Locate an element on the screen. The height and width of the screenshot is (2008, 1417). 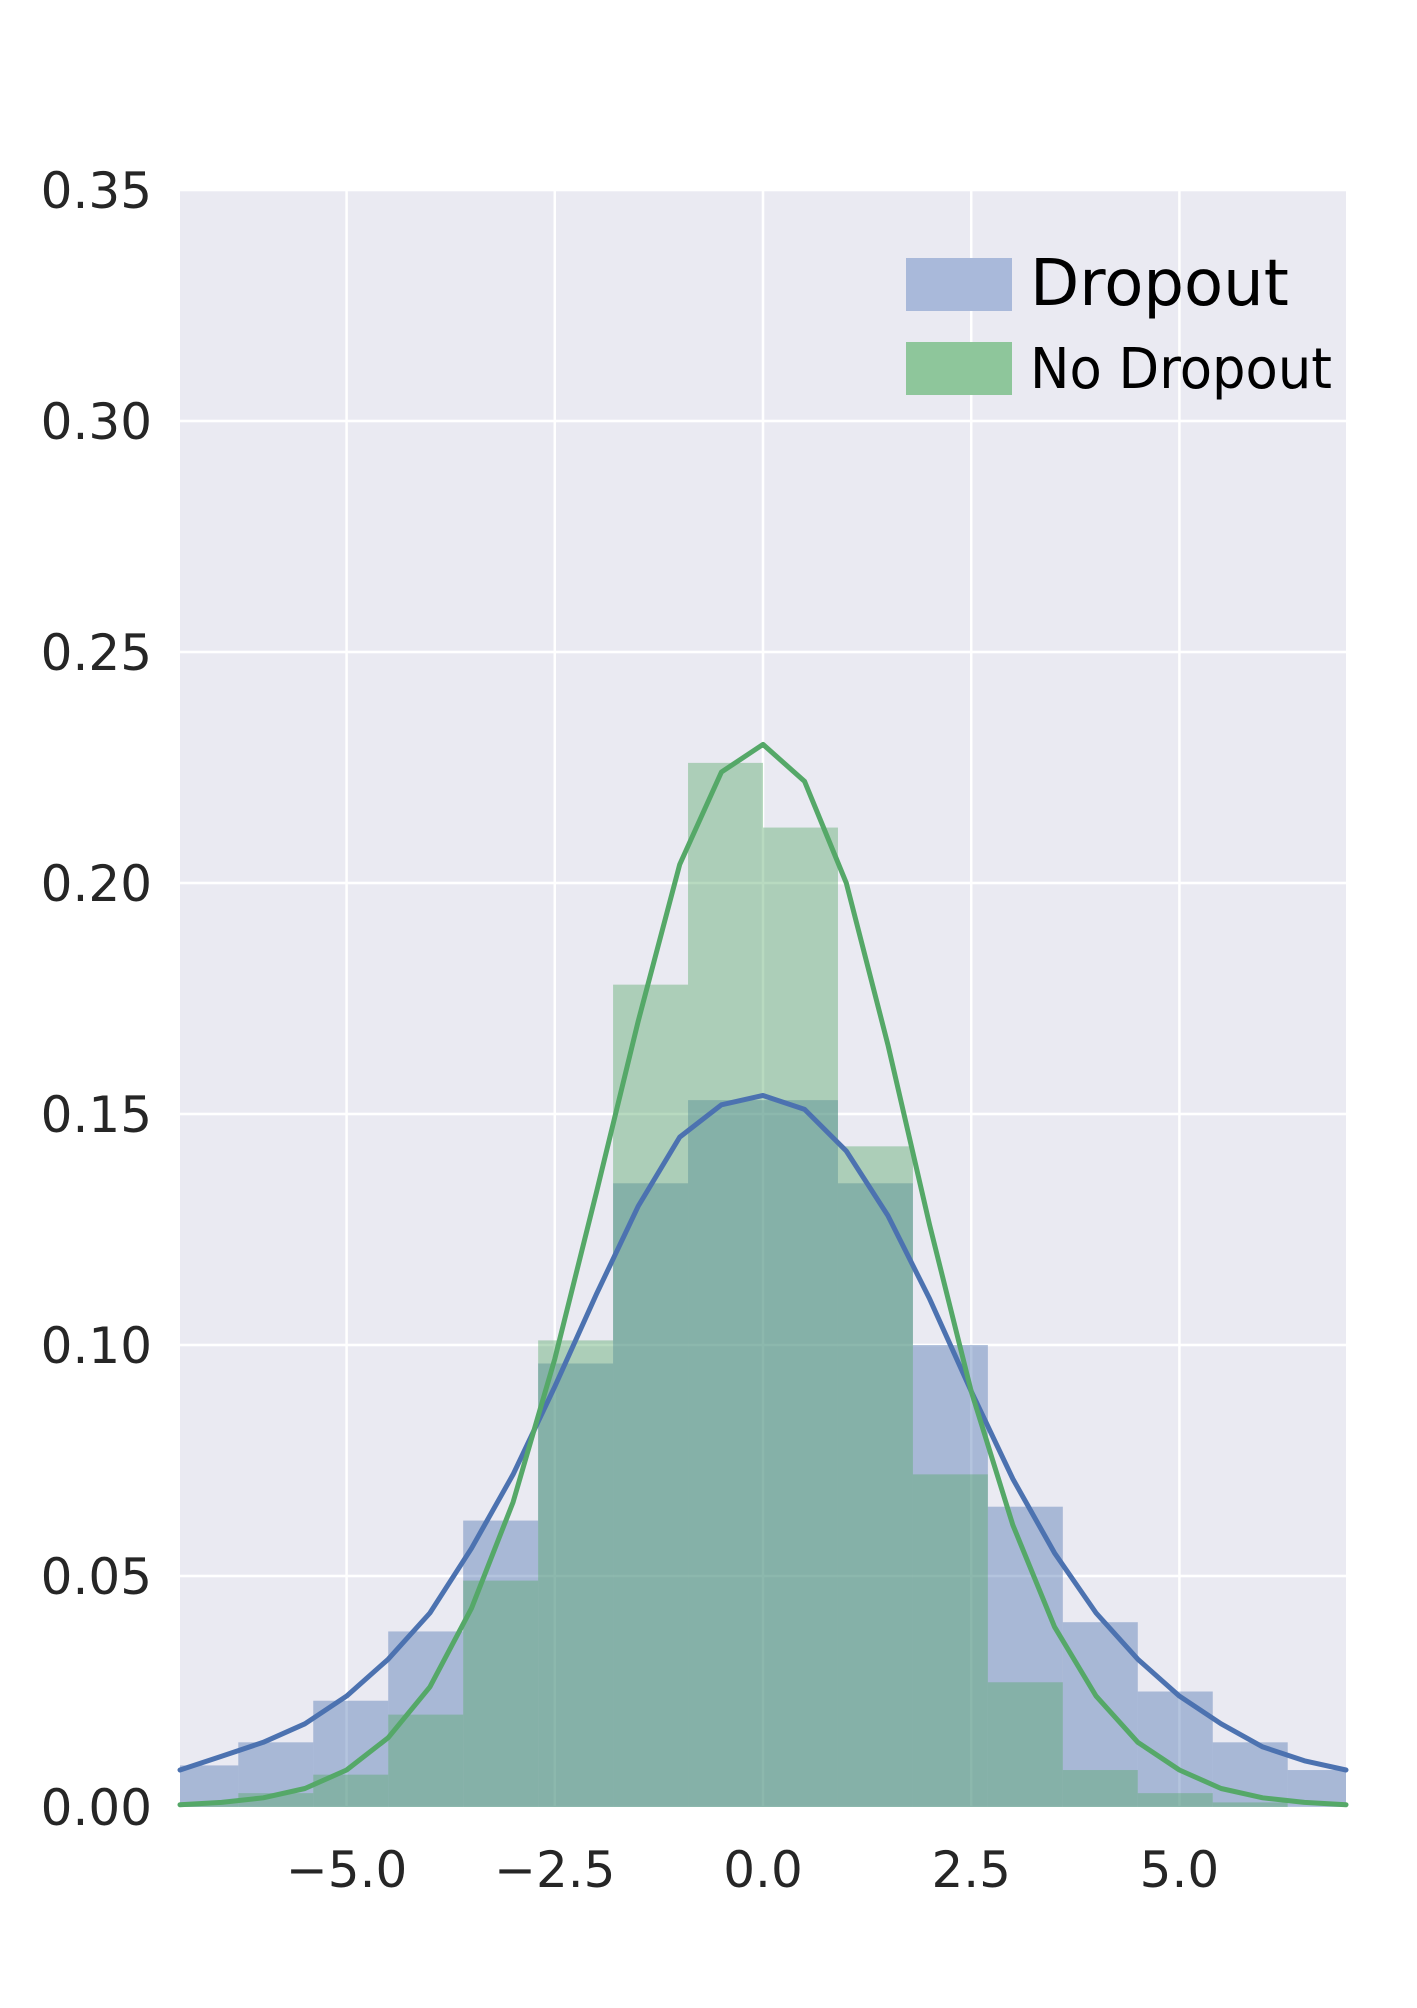
x-tick-label: −5.0 is located at coordinates (346, 1870).